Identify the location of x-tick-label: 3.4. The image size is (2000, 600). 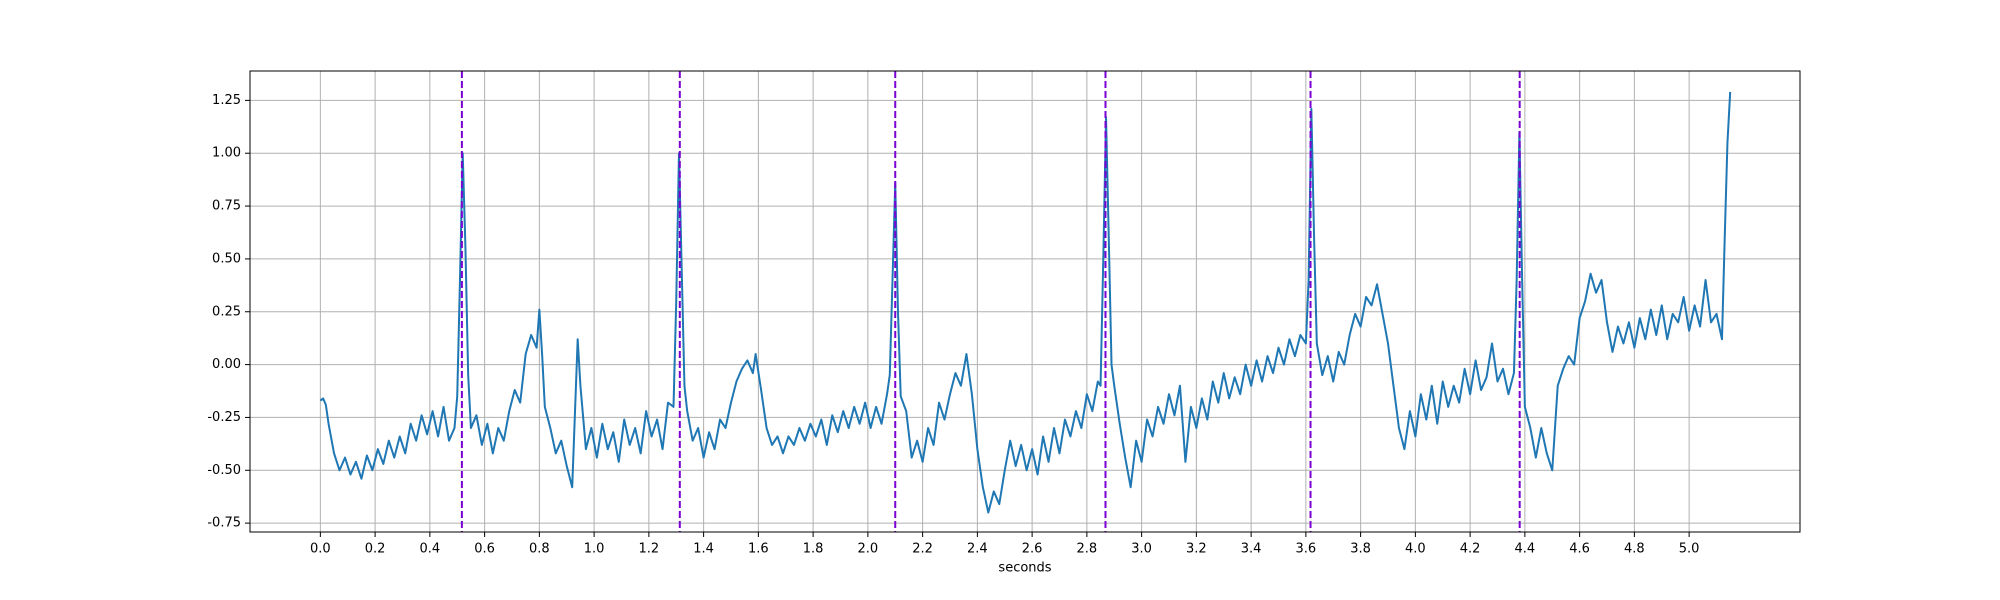
(1251, 549).